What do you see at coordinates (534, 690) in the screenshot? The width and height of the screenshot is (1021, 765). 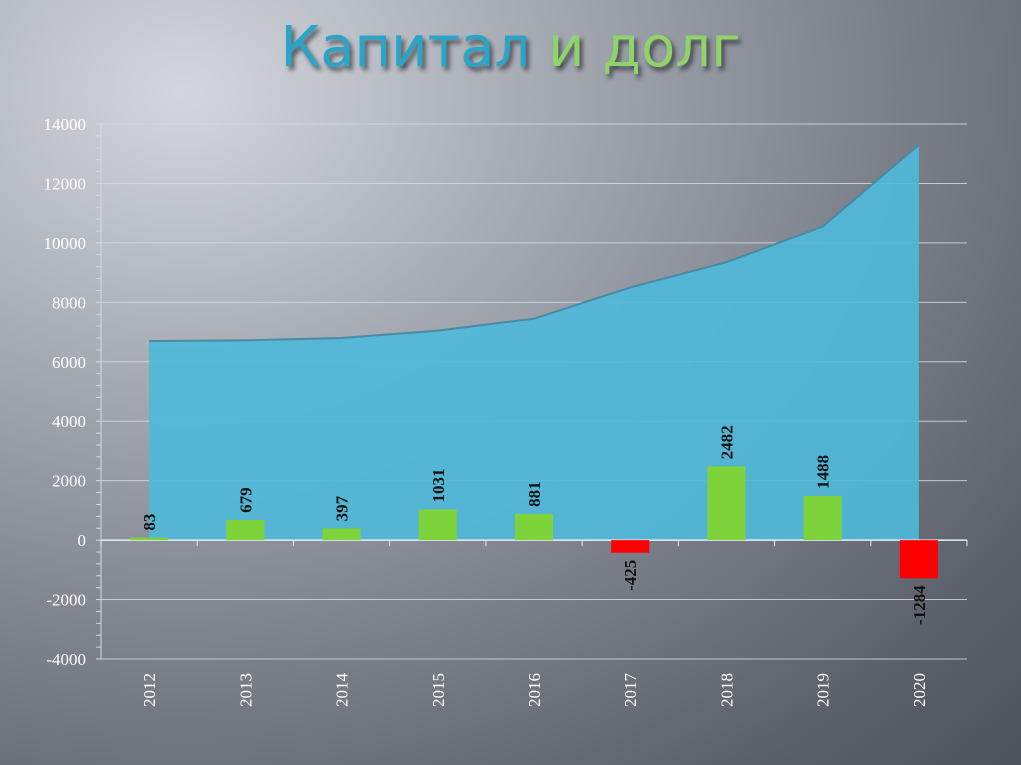 I see `x-tick-label: 2016` at bounding box center [534, 690].